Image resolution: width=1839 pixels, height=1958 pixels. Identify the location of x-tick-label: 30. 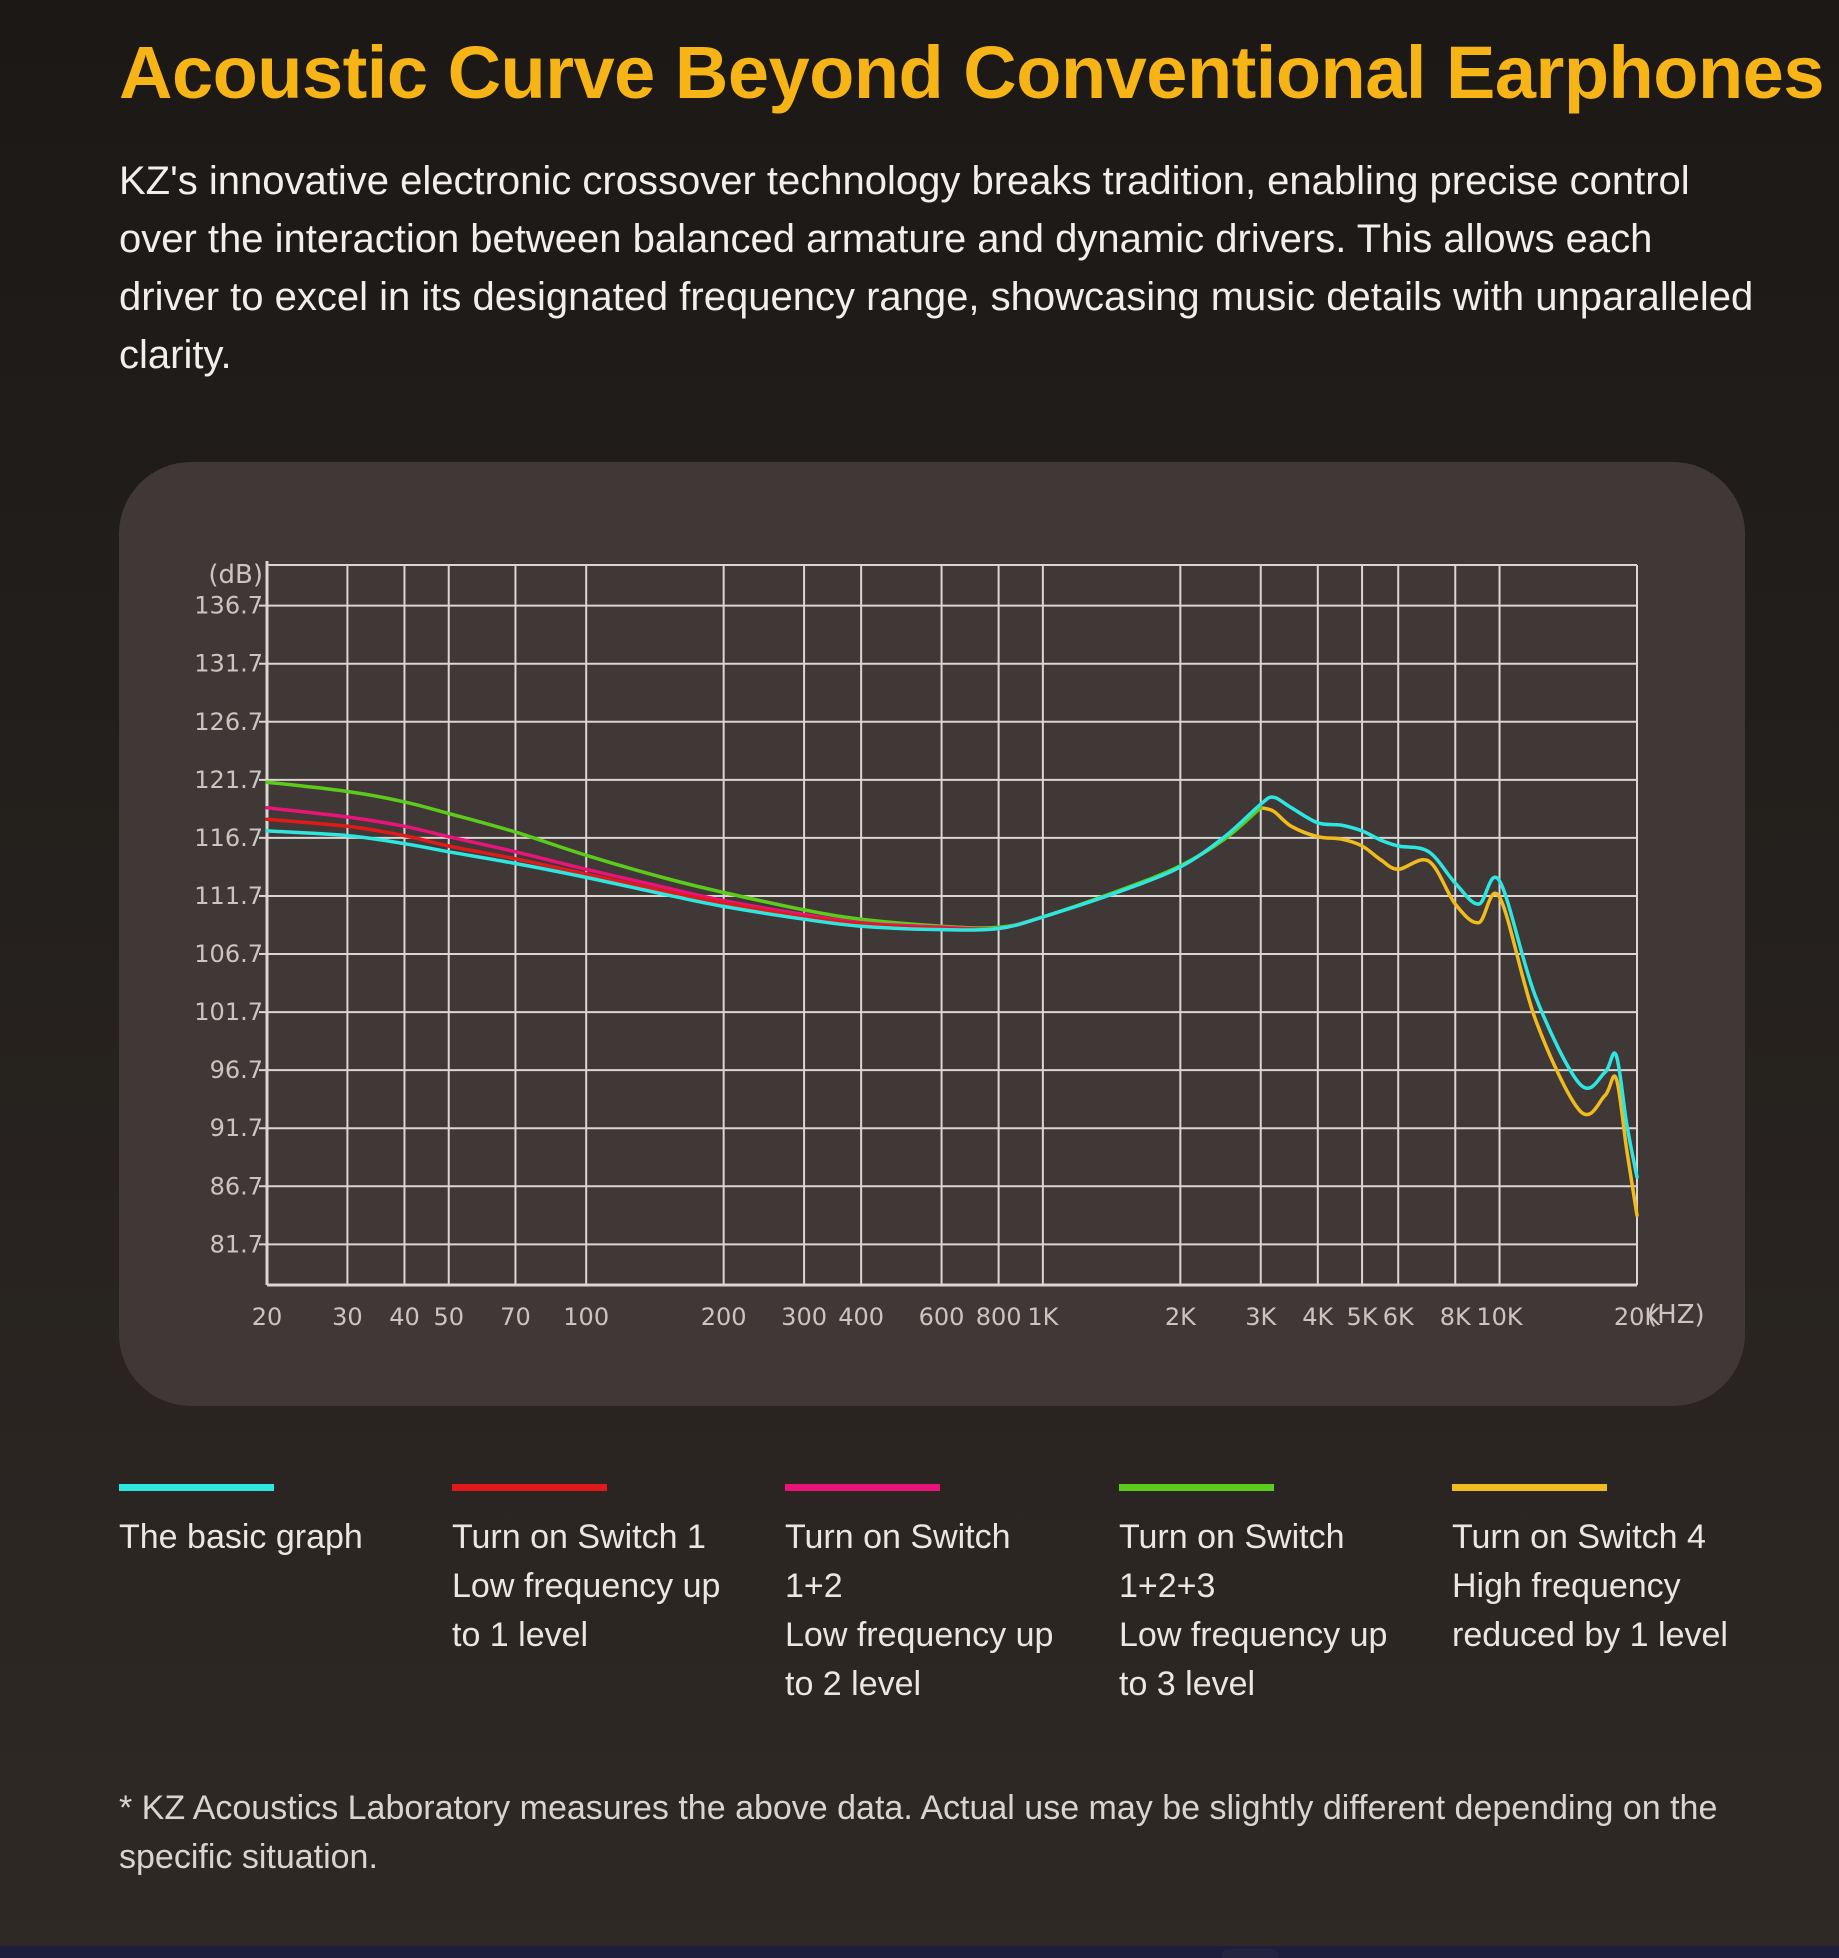
(347, 1317).